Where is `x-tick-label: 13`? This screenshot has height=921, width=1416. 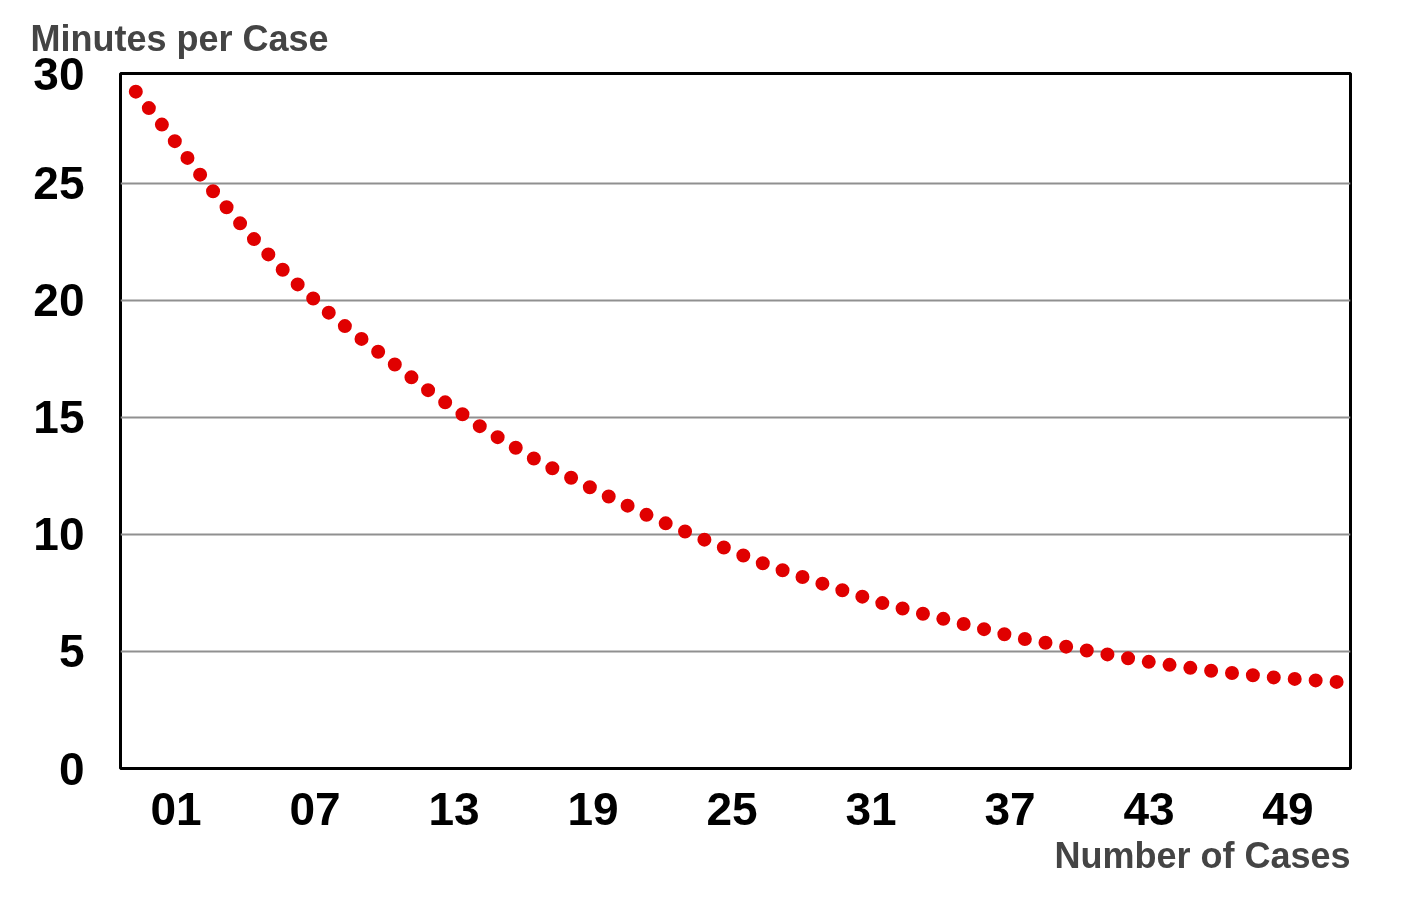
x-tick-label: 13 is located at coordinates (454, 808).